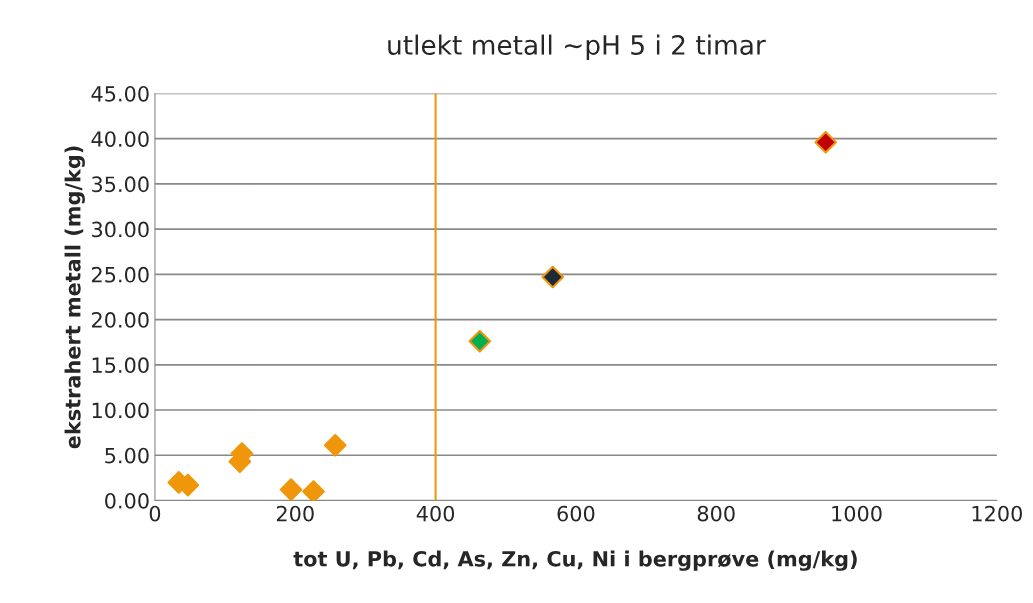 This screenshot has width=1033, height=603. I want to click on y-tick-label: 15.00, so click(120, 365).